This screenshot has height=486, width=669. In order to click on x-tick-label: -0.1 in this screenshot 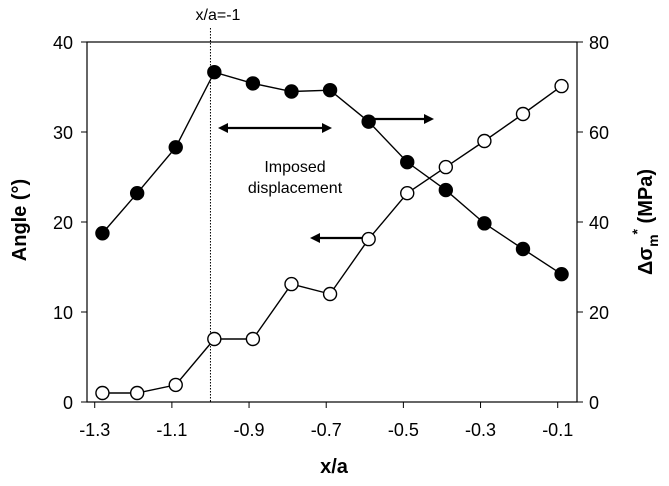, I will do `click(557, 430)`.